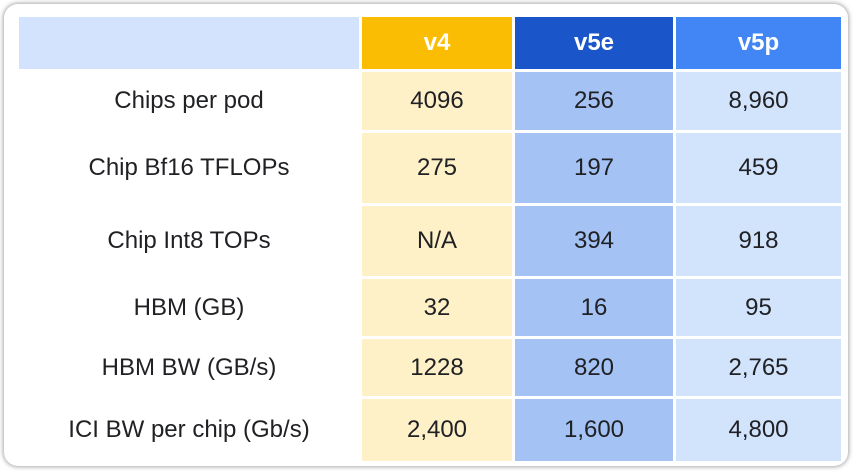  I want to click on row-label: Chip Int8 TOPs, so click(189, 241).